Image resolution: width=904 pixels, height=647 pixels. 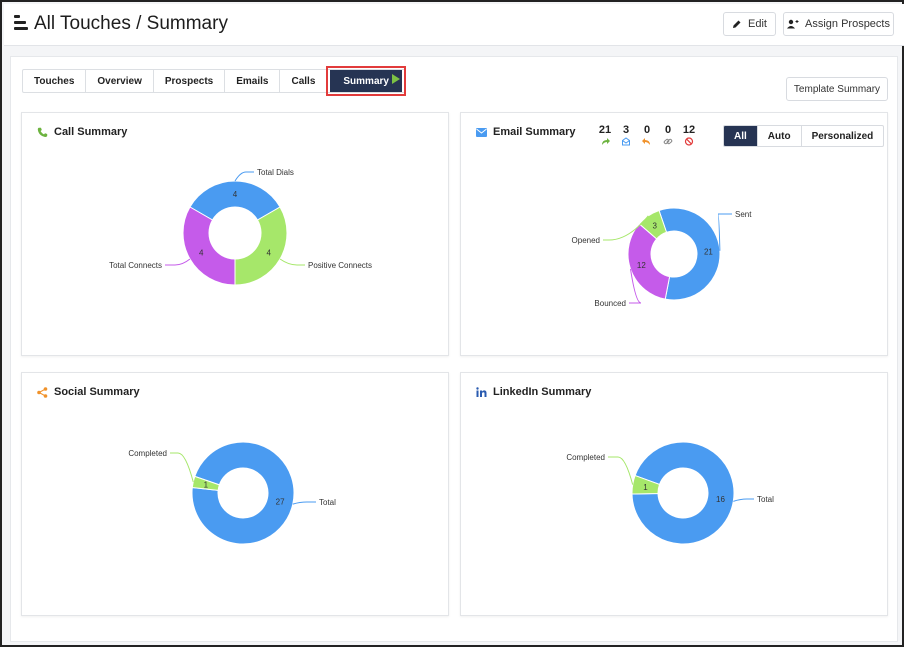 I want to click on envelope-icon, so click(x=481, y=132).